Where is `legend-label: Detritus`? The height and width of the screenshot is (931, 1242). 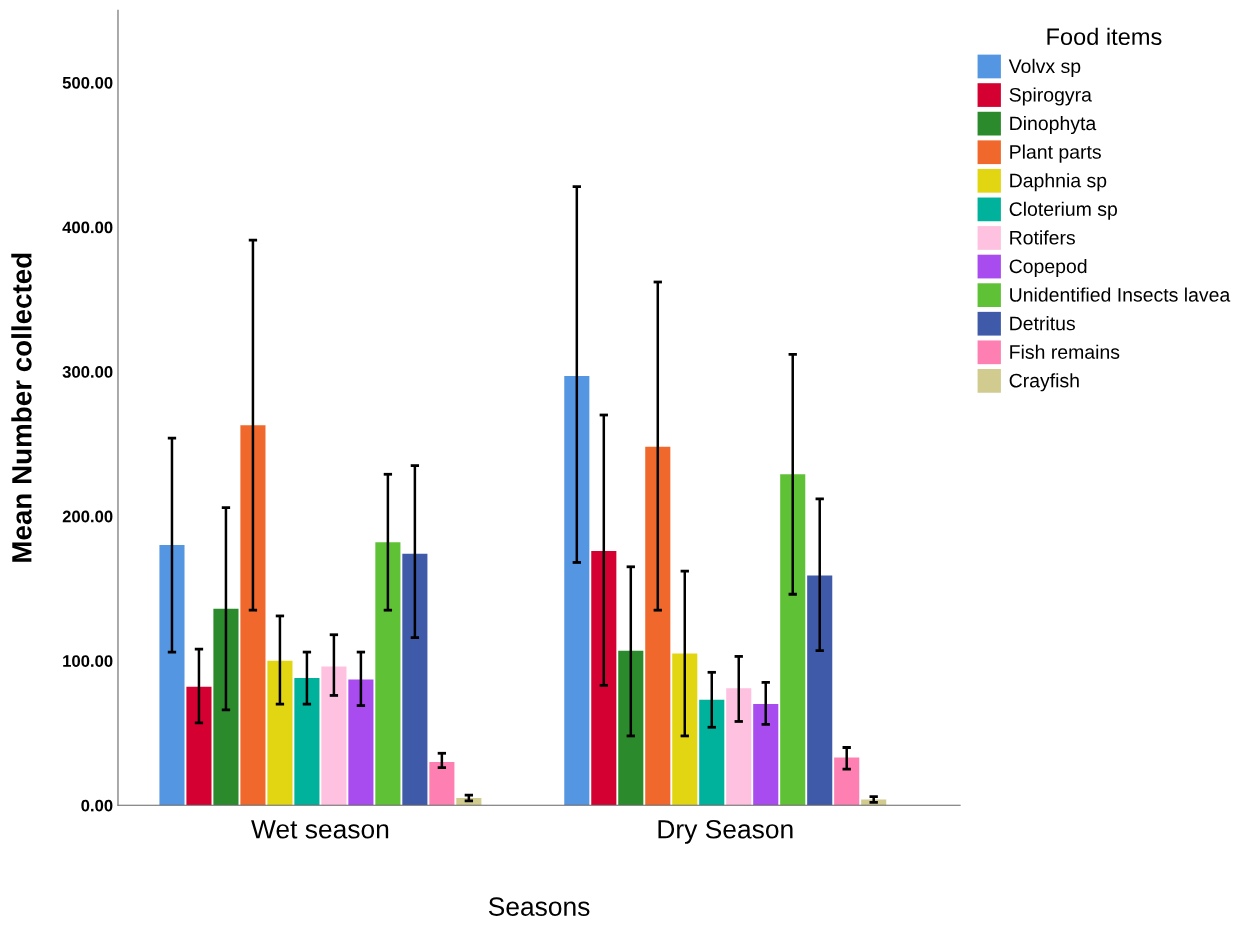 legend-label: Detritus is located at coordinates (1042, 323).